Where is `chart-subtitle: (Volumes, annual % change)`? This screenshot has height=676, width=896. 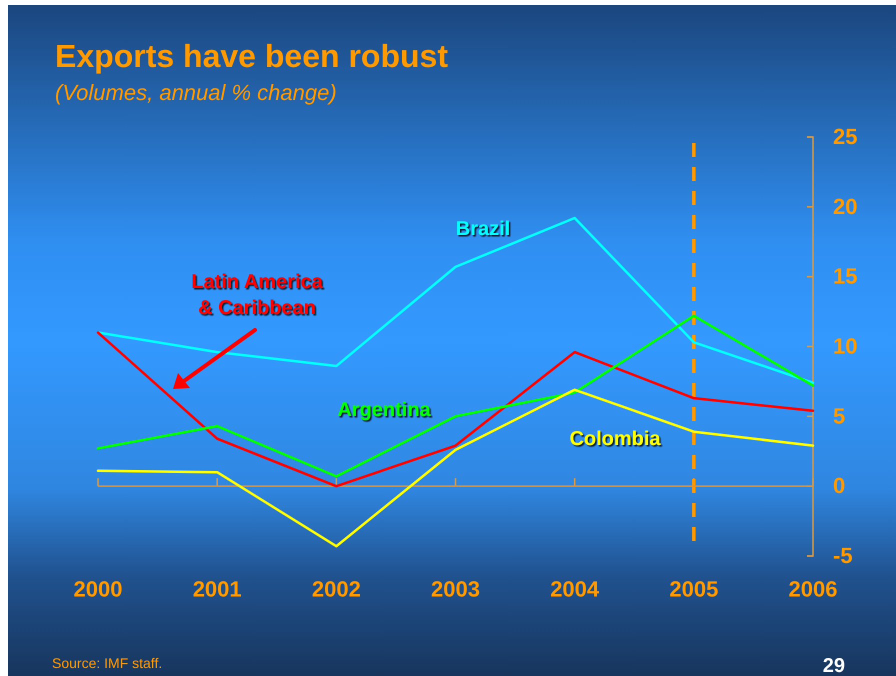
chart-subtitle: (Volumes, annual % change) is located at coordinates (196, 92).